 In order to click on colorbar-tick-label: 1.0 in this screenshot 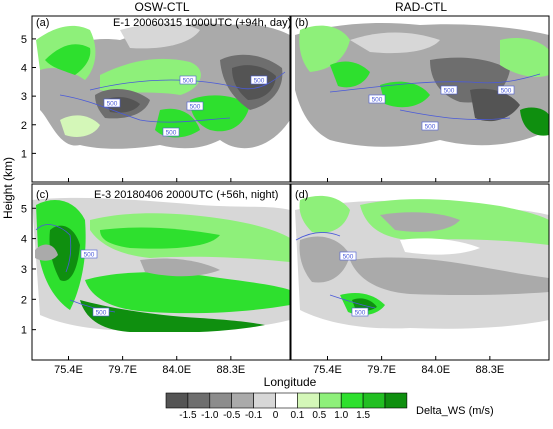, I will do `click(341, 415)`.